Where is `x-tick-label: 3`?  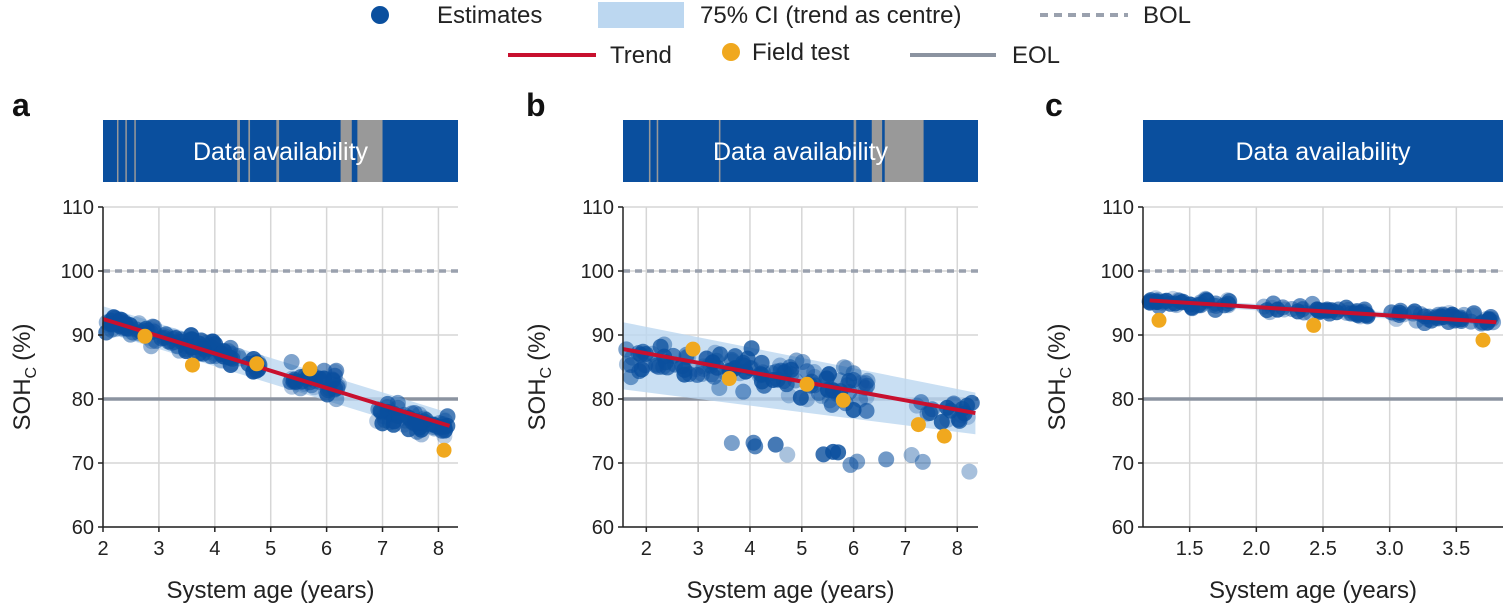 x-tick-label: 3 is located at coordinates (698, 549).